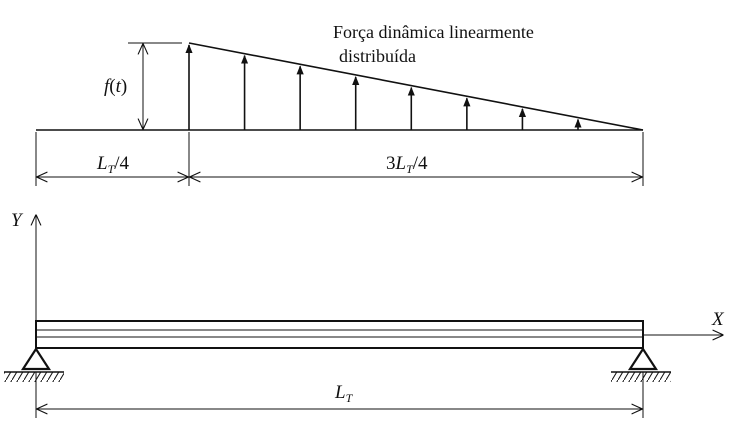  Describe the element at coordinates (416, 86) in the screenshot. I see `load-envelope-line` at that location.